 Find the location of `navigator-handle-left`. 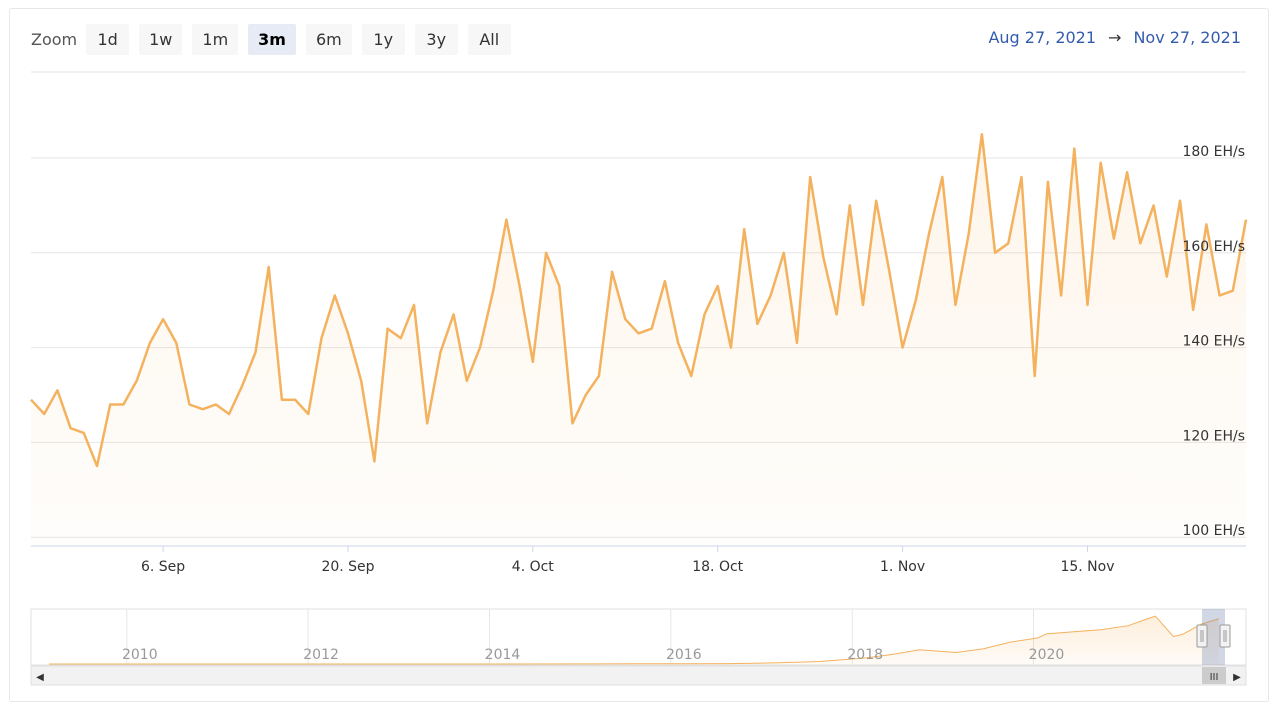

navigator-handle-left is located at coordinates (1202, 636).